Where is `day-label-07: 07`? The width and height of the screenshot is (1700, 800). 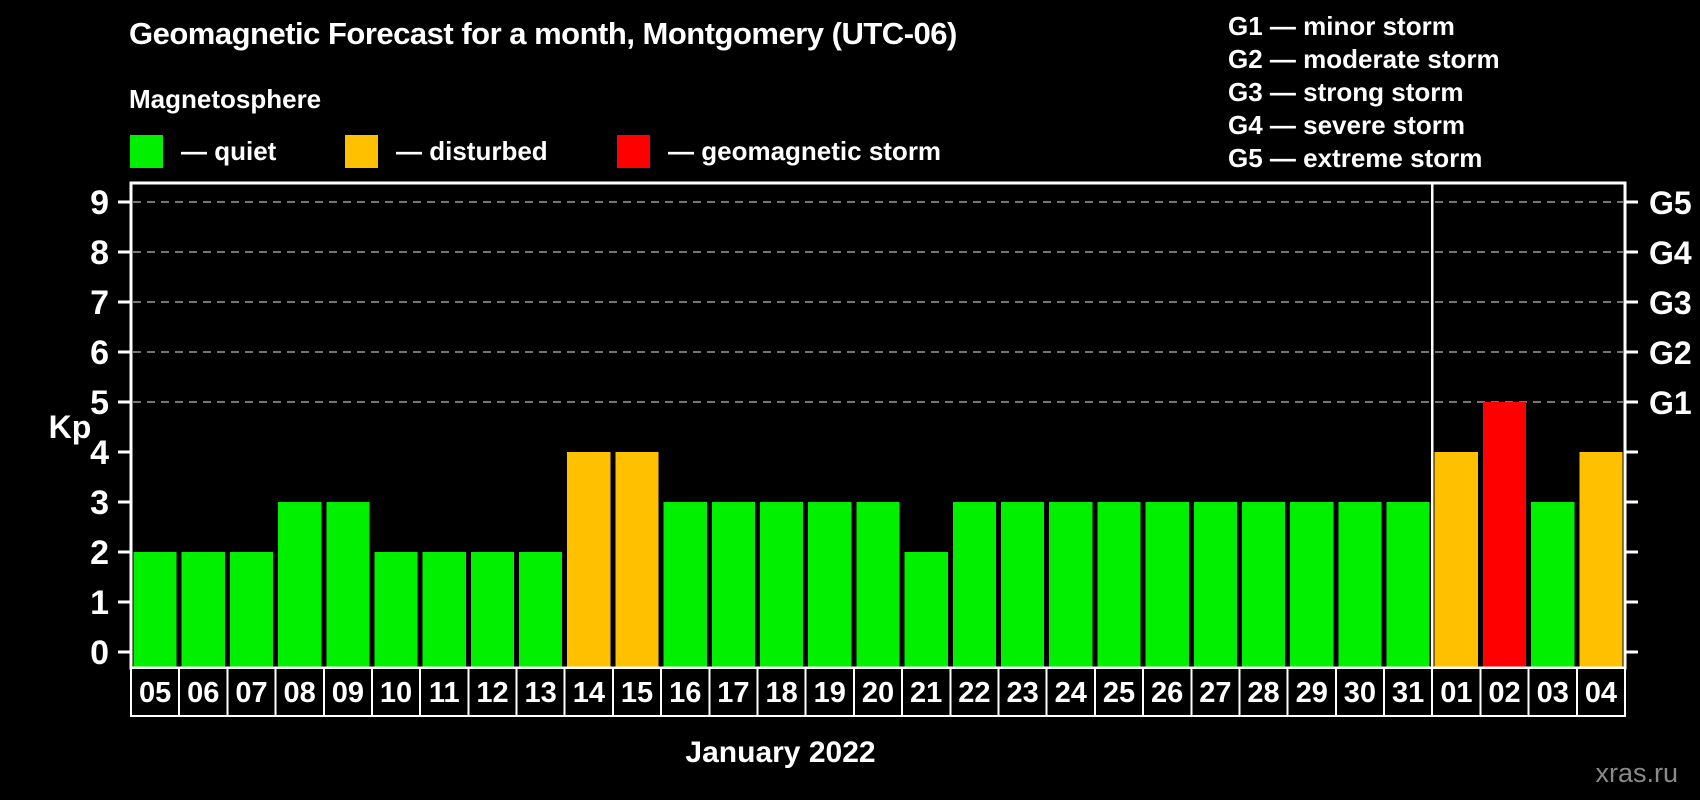
day-label-07: 07 is located at coordinates (251, 693).